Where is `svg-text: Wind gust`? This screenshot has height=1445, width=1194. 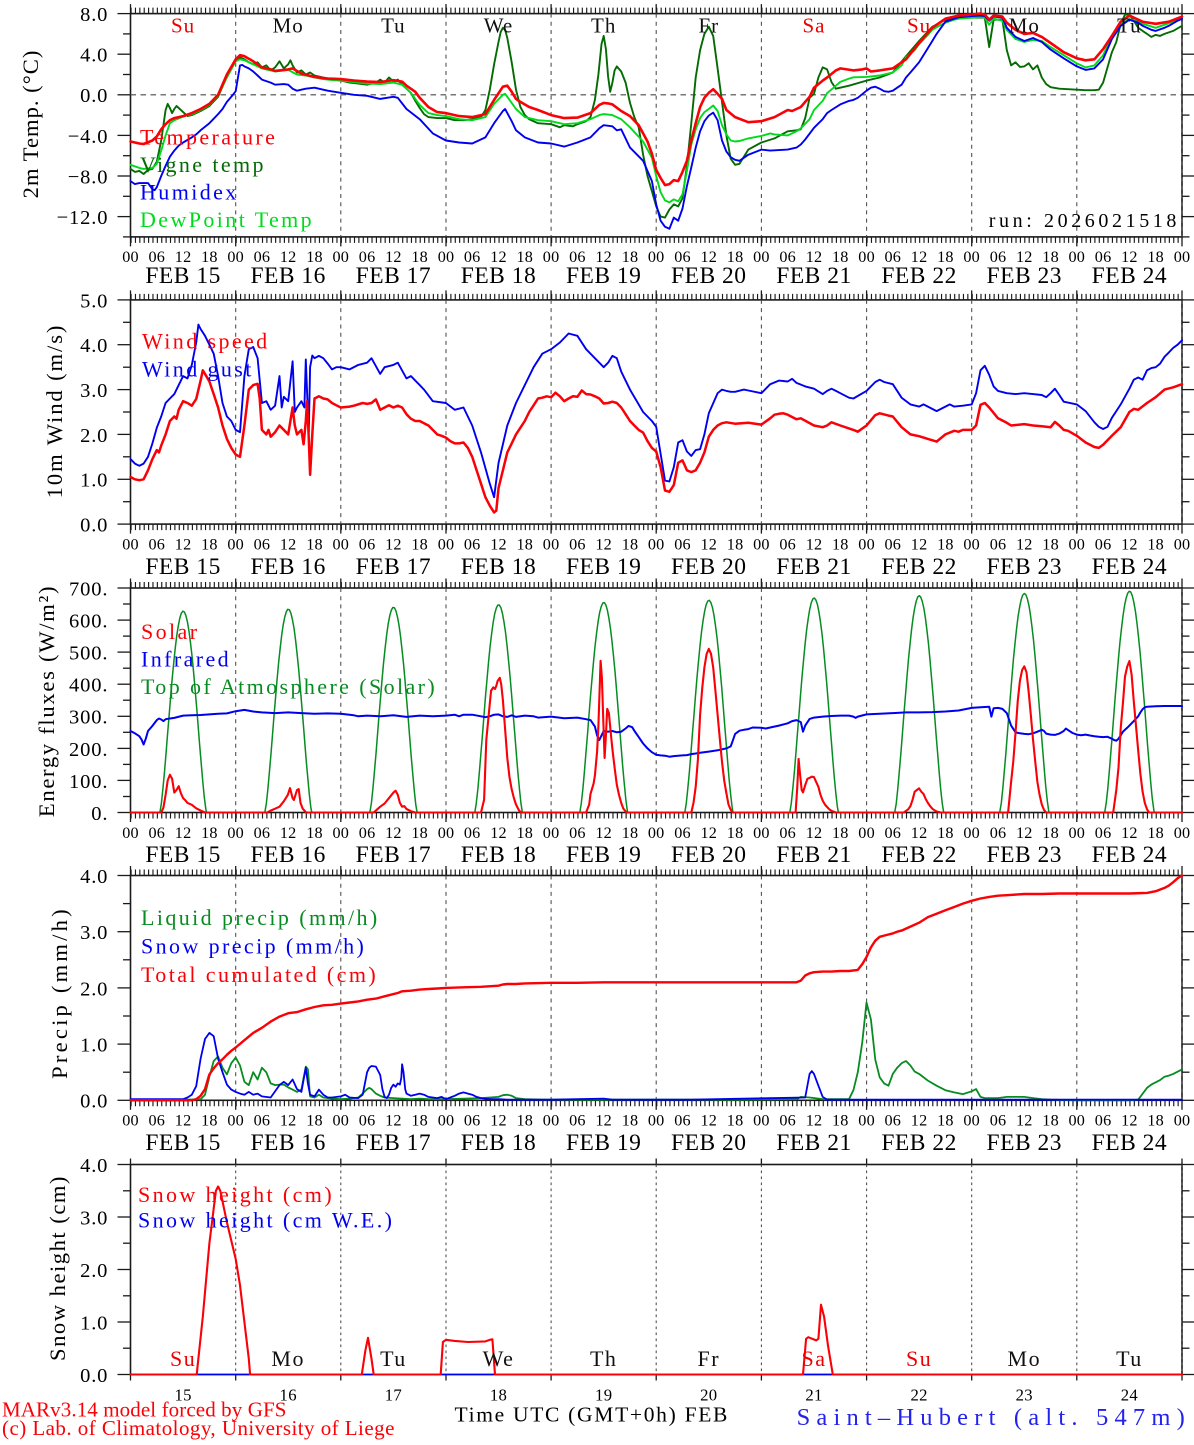
svg-text: Wind gust is located at coordinates (198, 369).